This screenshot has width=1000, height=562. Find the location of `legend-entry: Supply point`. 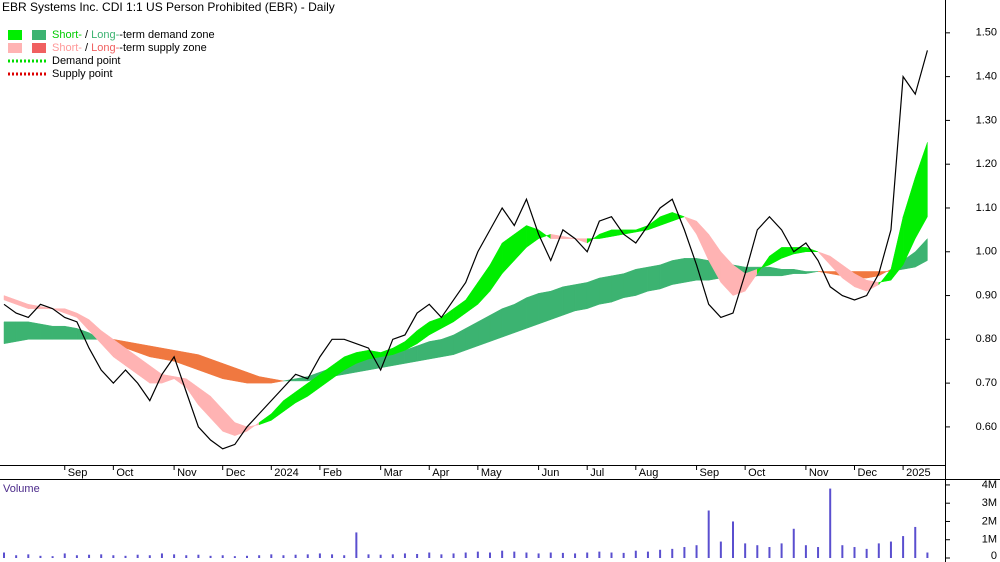

legend-entry: Supply point is located at coordinates (82, 74).